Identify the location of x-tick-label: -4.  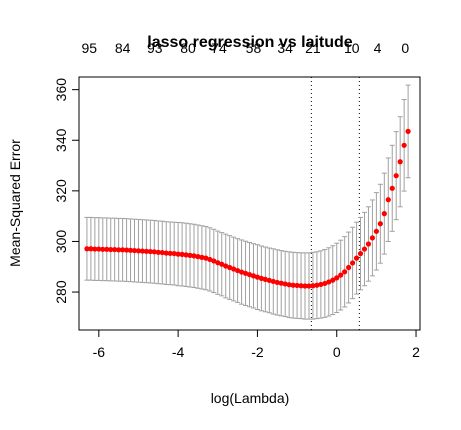
(178, 352).